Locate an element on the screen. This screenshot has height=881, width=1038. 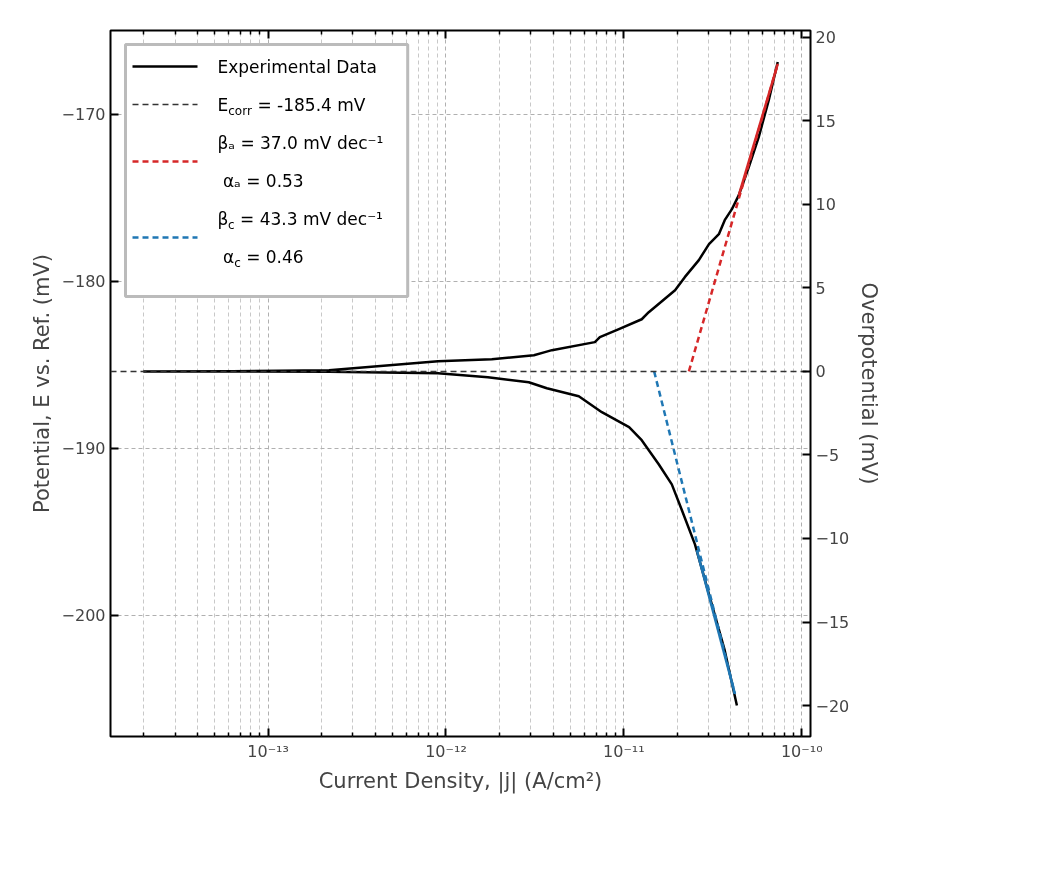
y2-tick-label: 5 is located at coordinates (820, 288).